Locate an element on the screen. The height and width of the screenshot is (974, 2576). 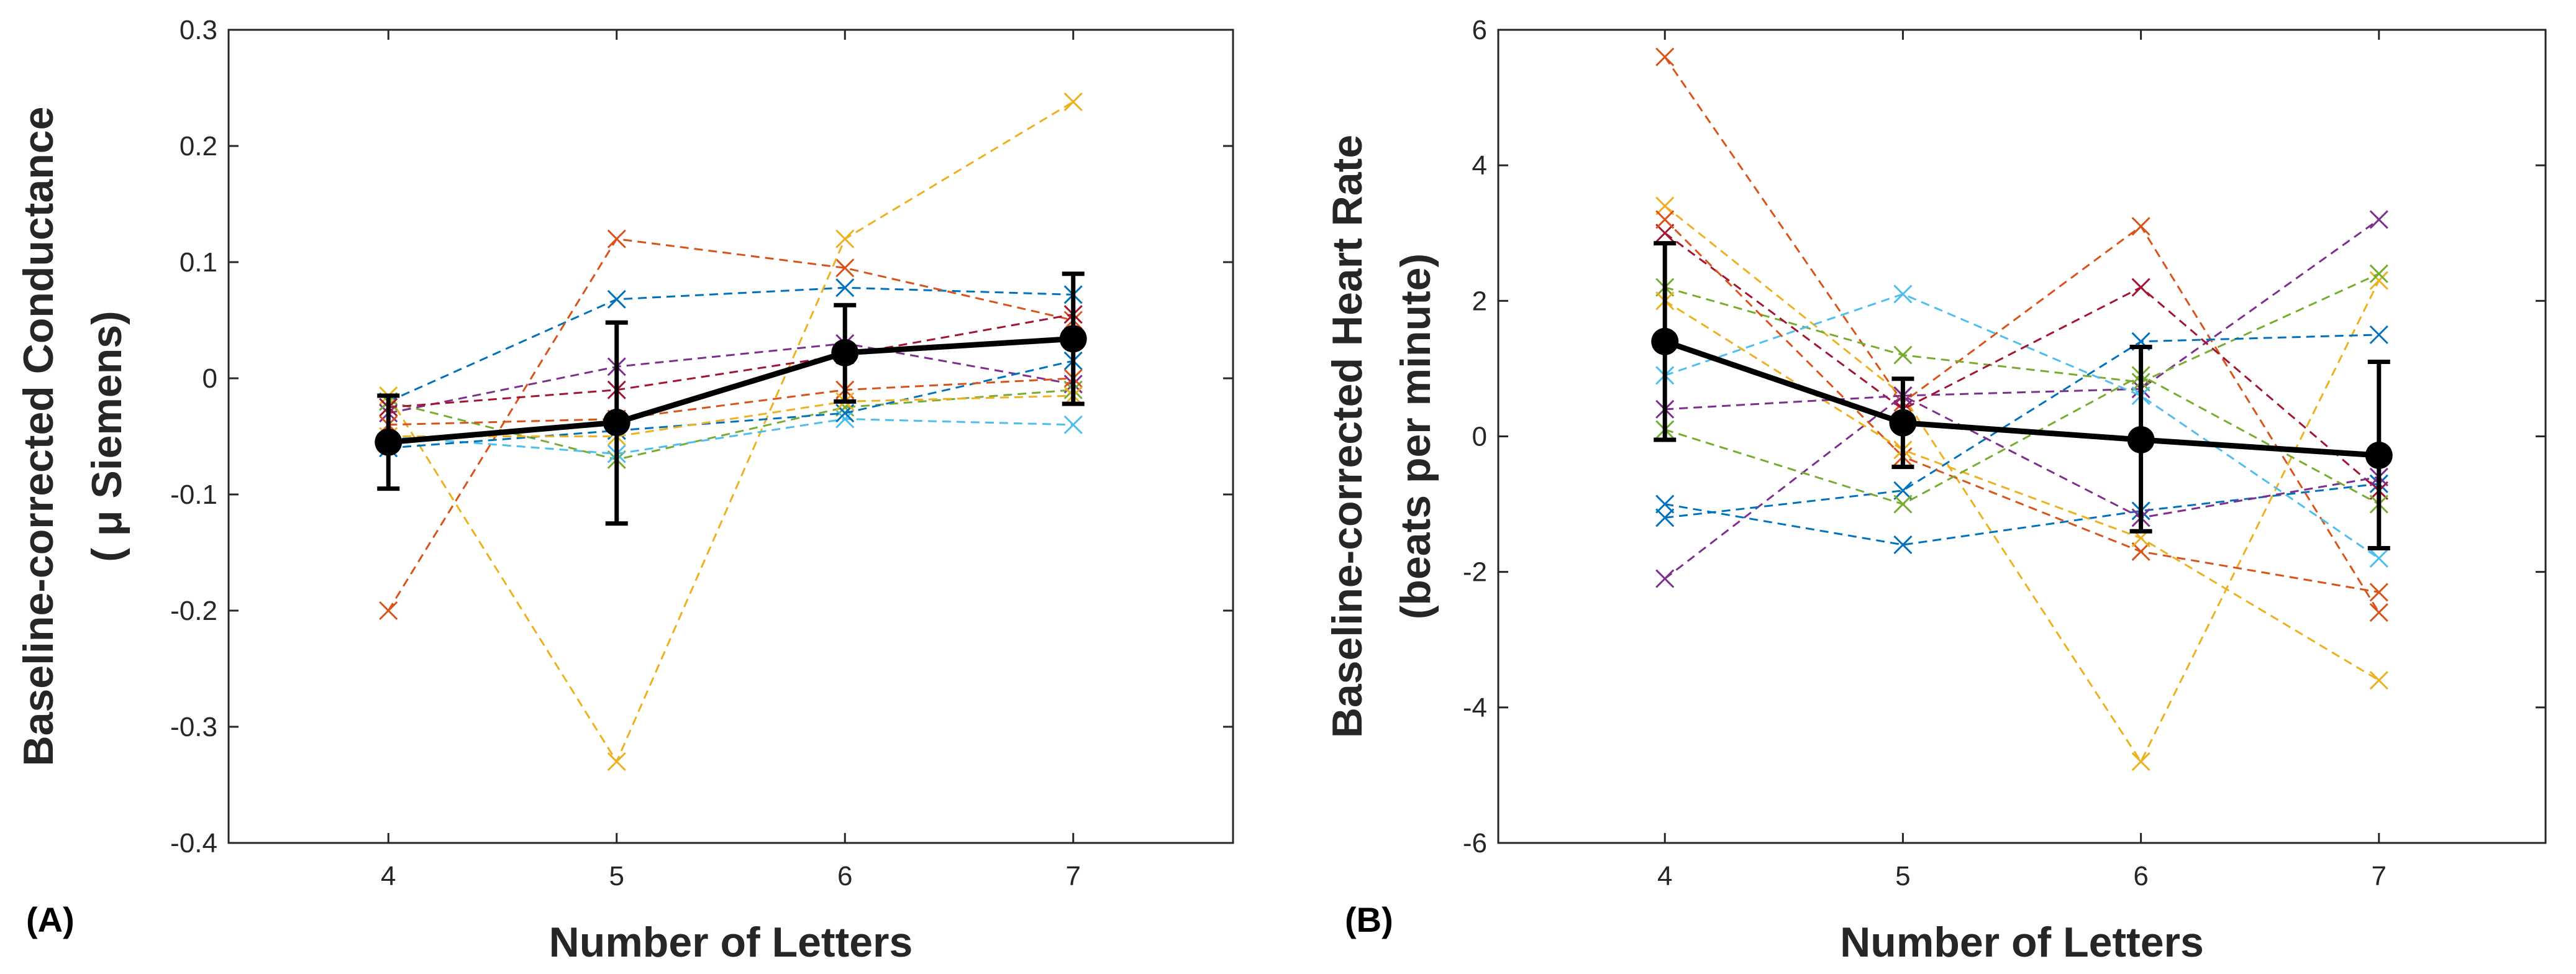
panel-a-ytick-label: 0.3 is located at coordinates (198, 30).